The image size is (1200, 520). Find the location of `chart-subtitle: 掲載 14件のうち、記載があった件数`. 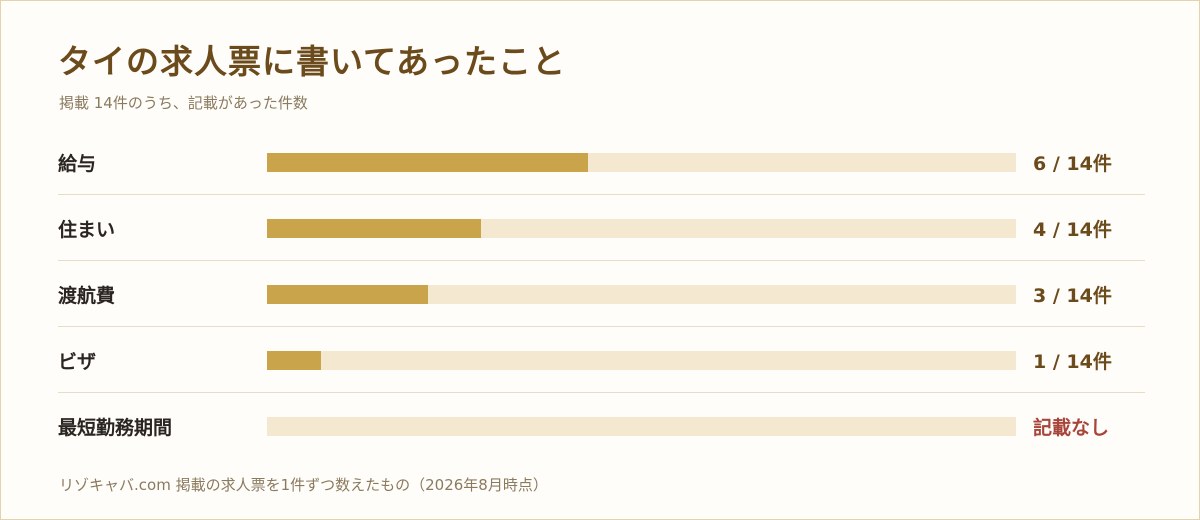

chart-subtitle: 掲載 14件のうち、記載があった件数 is located at coordinates (183, 103).